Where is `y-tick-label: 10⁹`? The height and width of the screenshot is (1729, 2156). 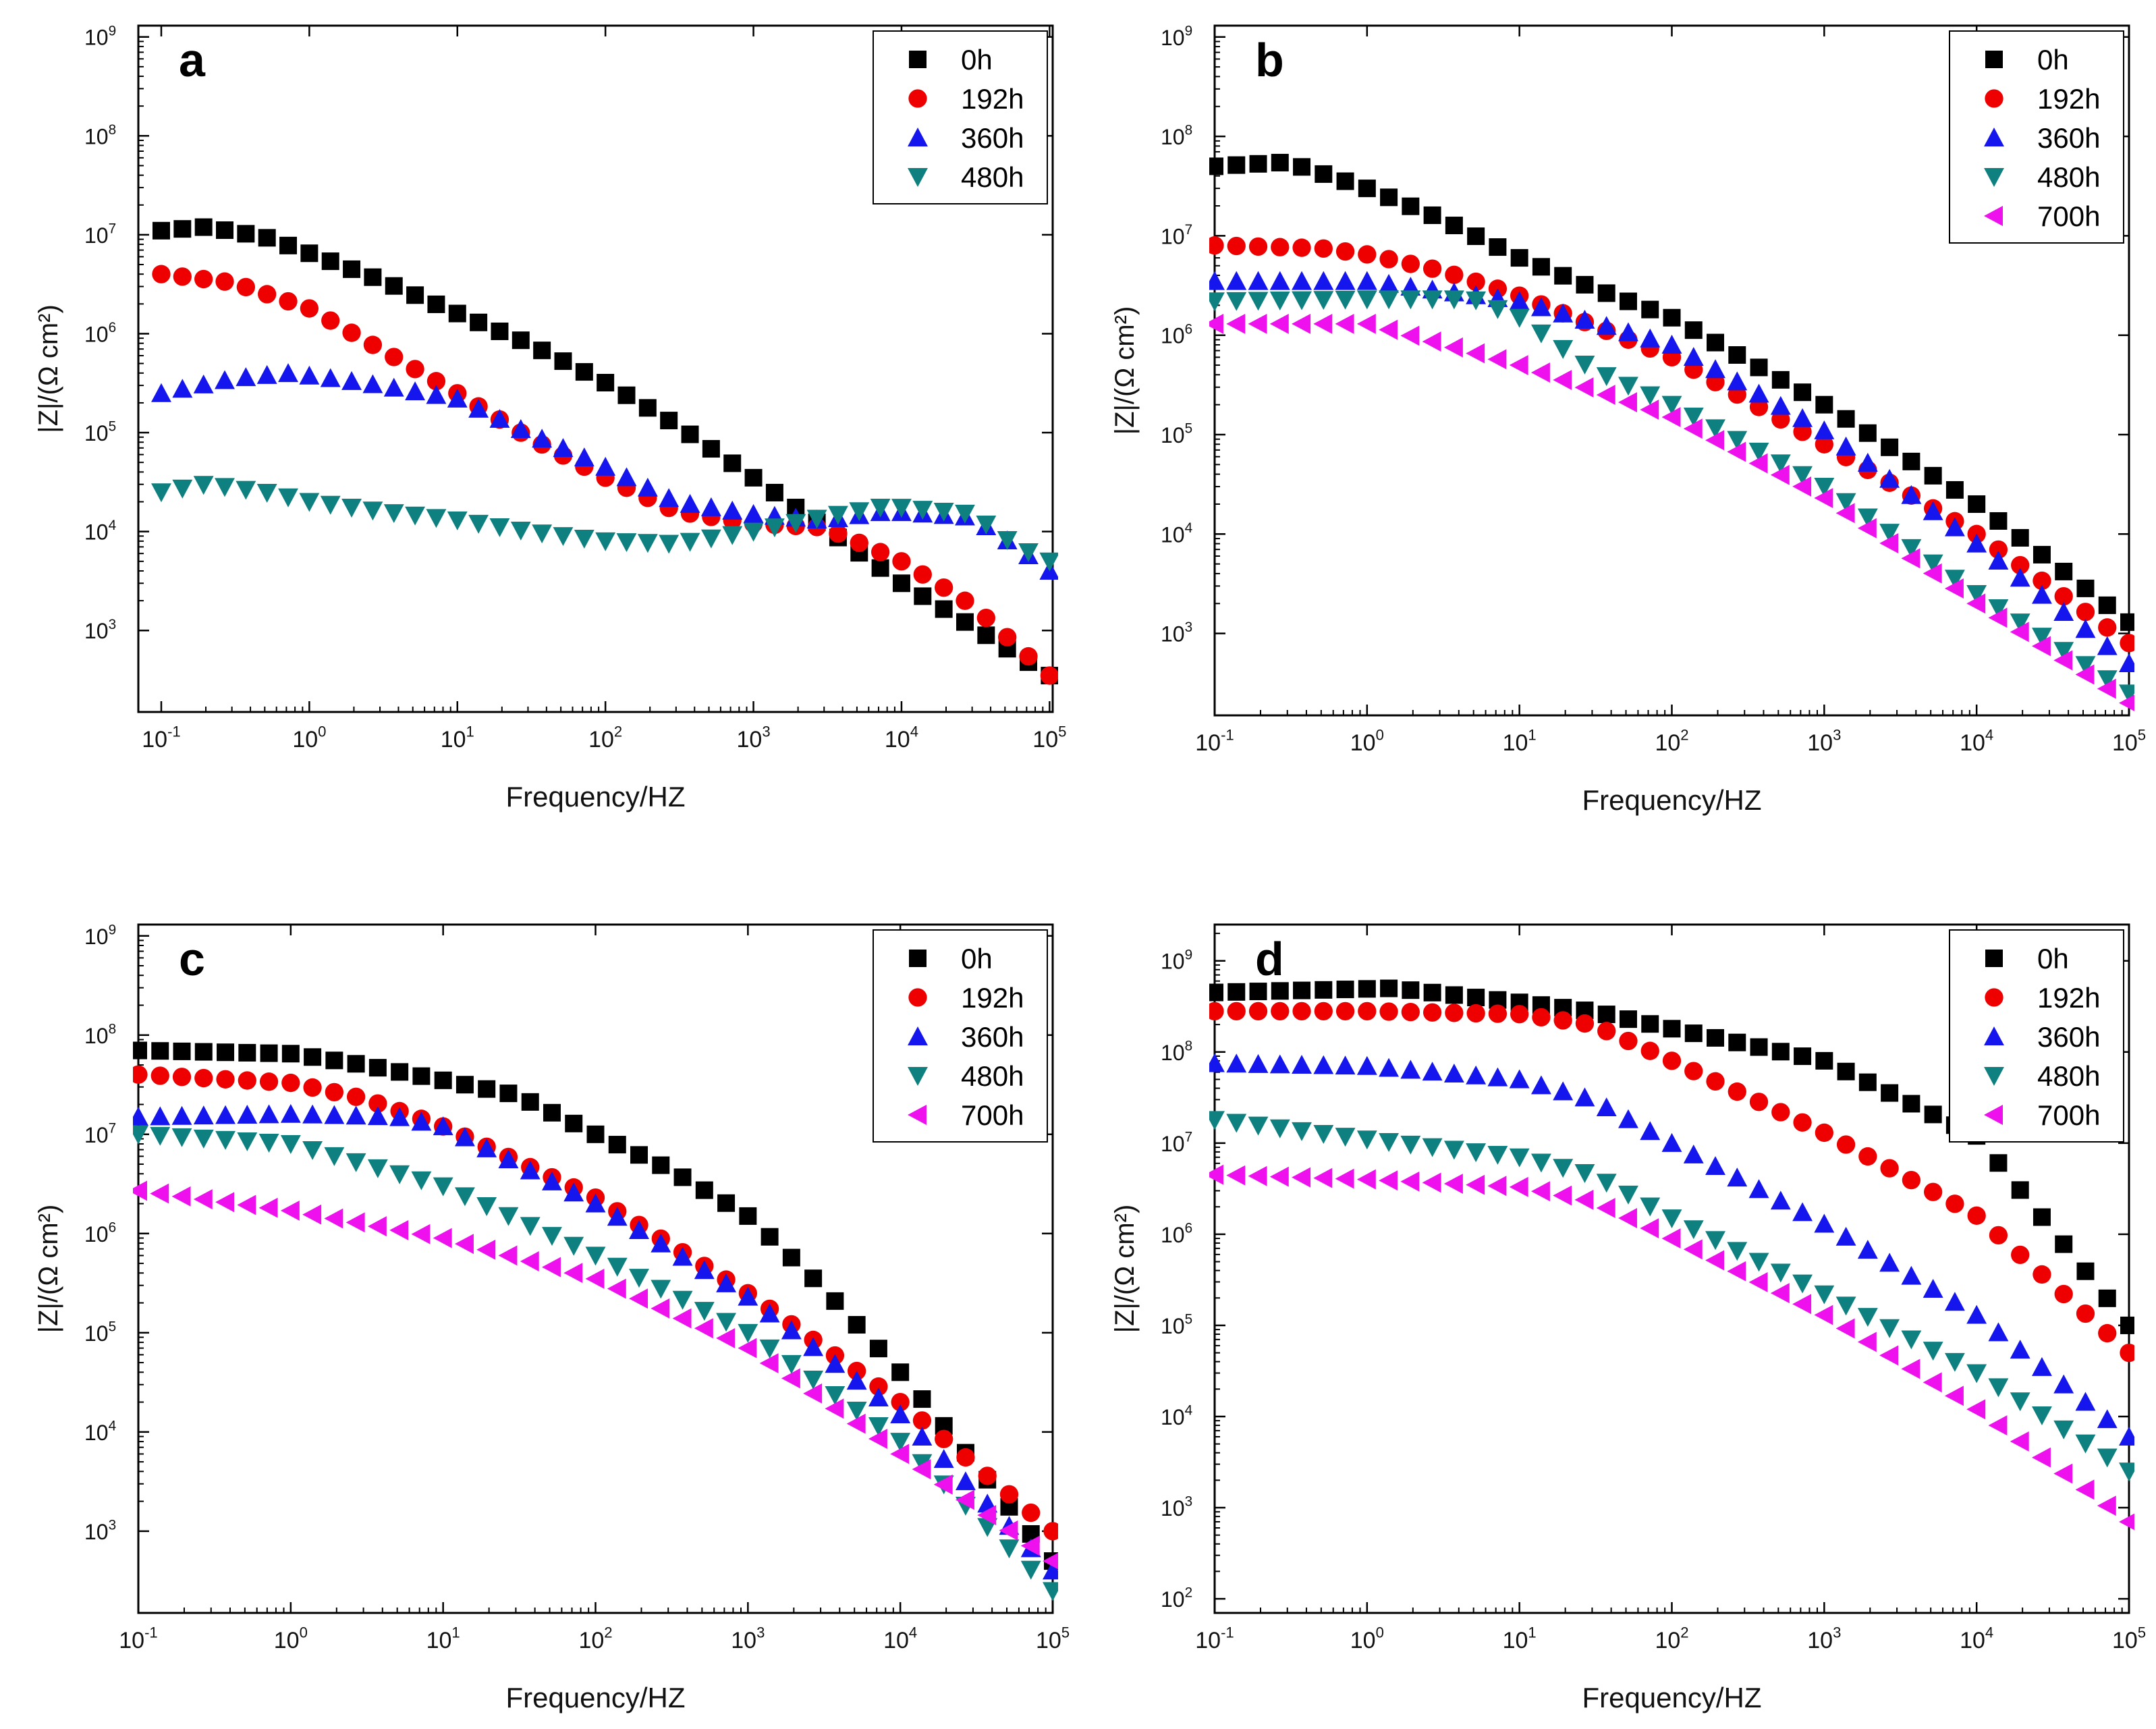
y-tick-label: 10⁹ is located at coordinates (1176, 960).